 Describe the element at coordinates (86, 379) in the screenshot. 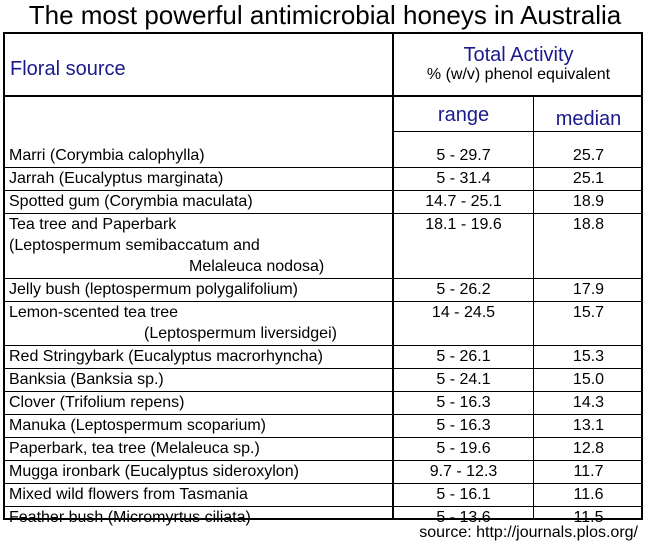

I see `floral-source-line: Banksia (Banksia sp.)` at that location.